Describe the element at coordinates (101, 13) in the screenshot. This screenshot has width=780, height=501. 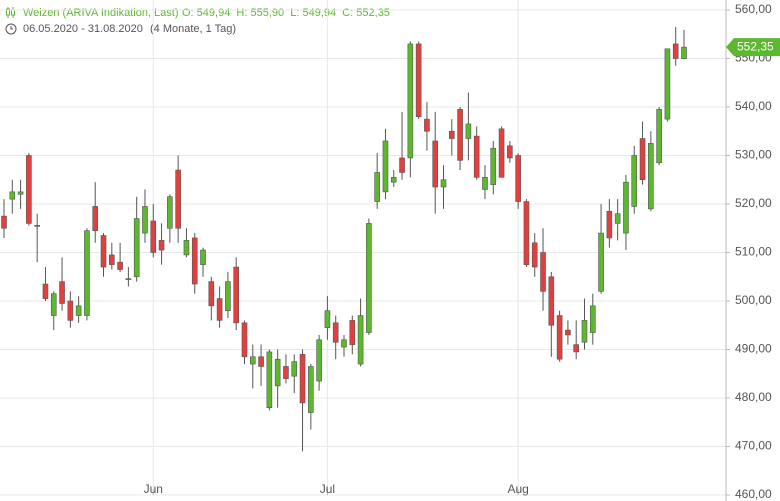
I see `chart-title: Weizen (ARIVA Indikation, Last)` at that location.